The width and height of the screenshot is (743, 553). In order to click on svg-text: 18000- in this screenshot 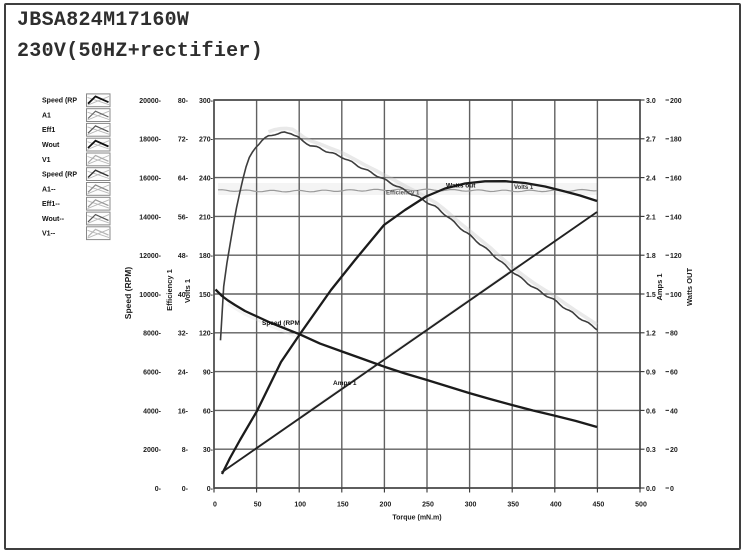, I will do `click(150, 140)`.